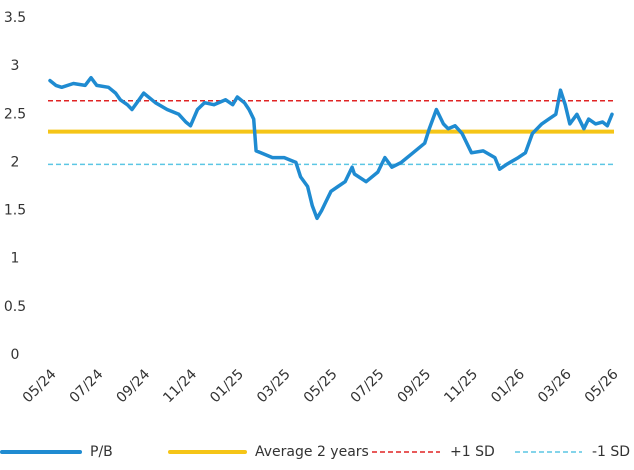 Image resolution: width=634 pixels, height=470 pixels. I want to click on y-tick-label: 3, so click(15, 66).